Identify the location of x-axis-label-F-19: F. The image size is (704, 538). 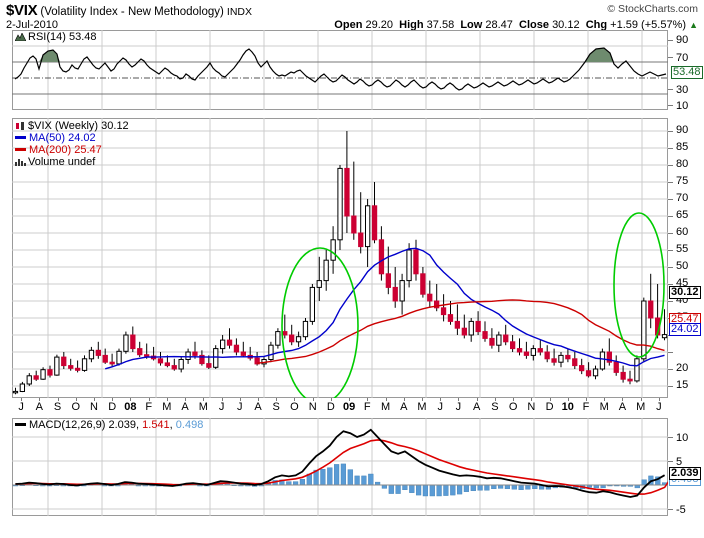
(367, 407).